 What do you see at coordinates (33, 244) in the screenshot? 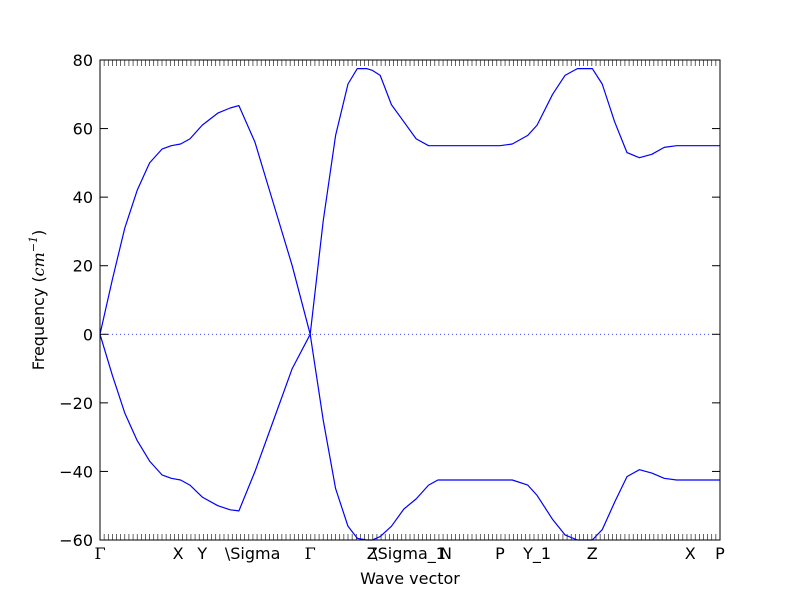
I see `y-axis-label-exponent: −1` at bounding box center [33, 244].